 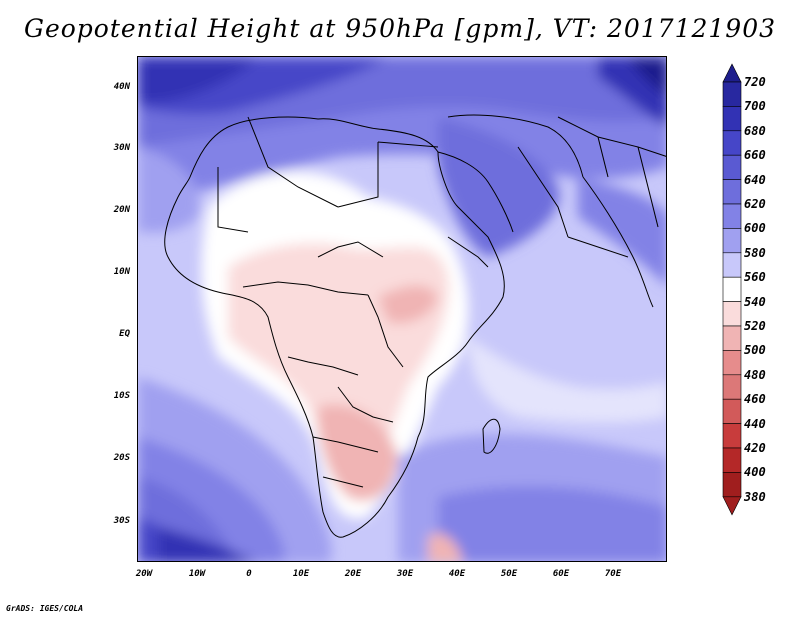 I want to click on colorbar-label: 520, so click(x=755, y=326).